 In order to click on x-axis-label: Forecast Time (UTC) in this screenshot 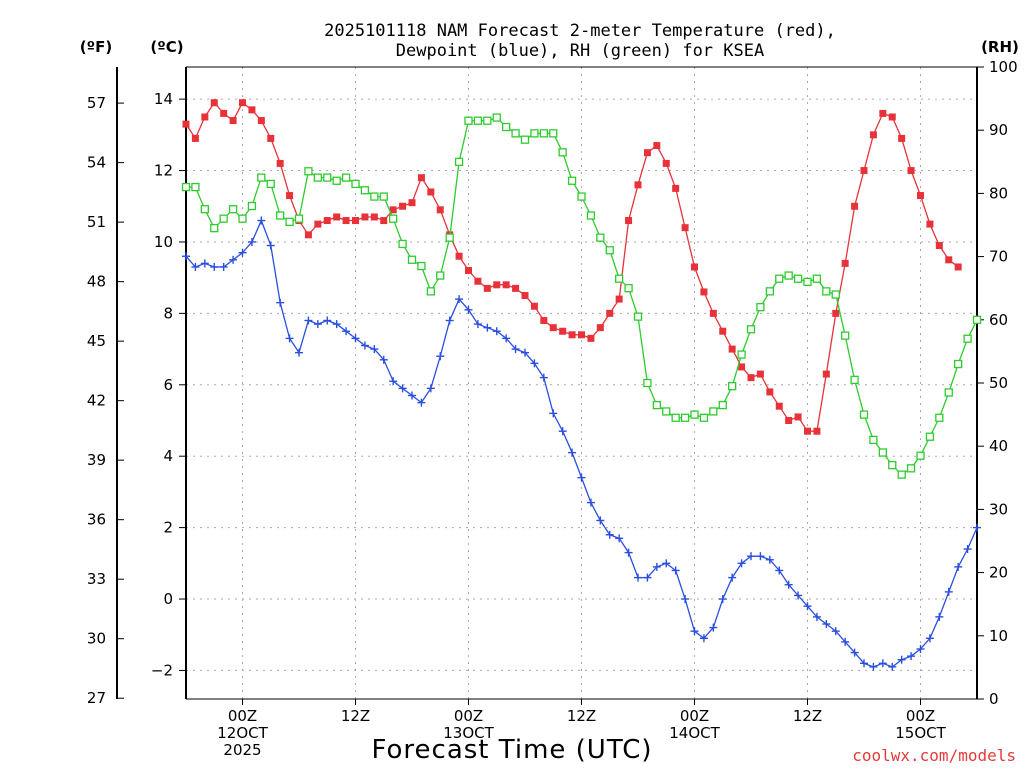, I will do `click(511, 750)`.